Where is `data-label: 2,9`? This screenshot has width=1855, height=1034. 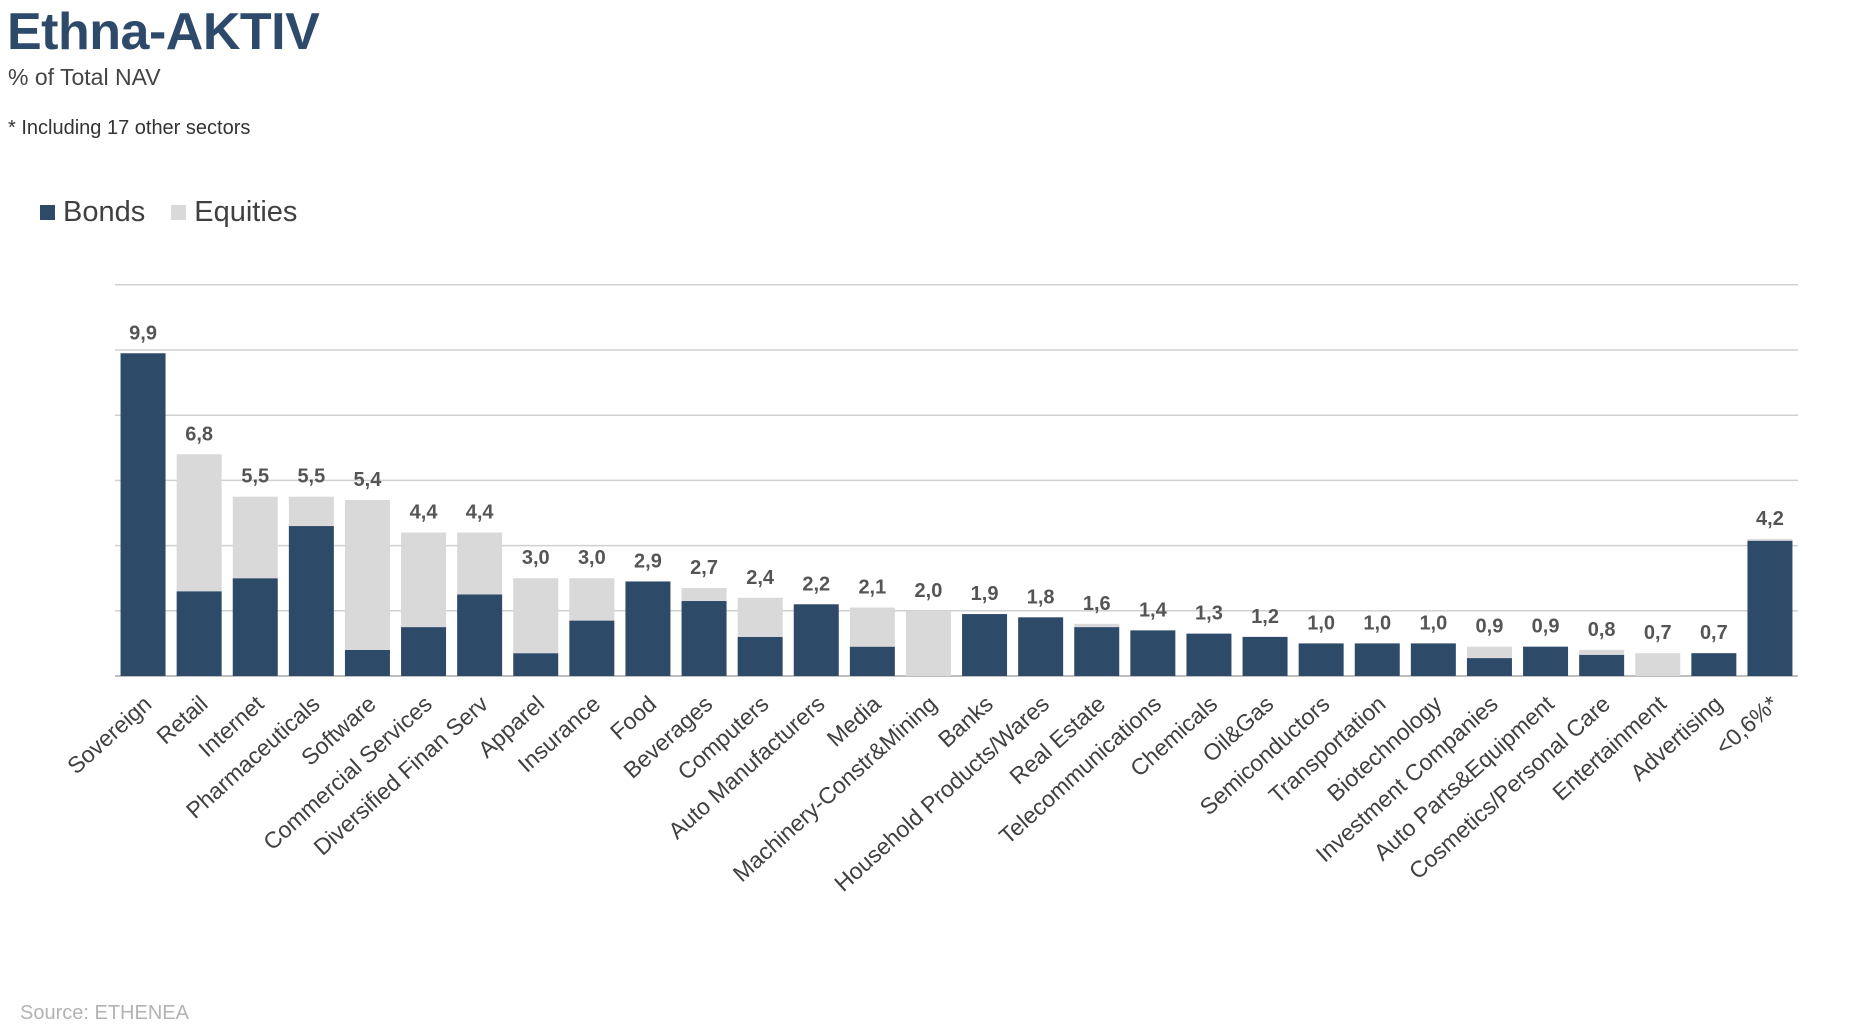
data-label: 2,9 is located at coordinates (648, 561).